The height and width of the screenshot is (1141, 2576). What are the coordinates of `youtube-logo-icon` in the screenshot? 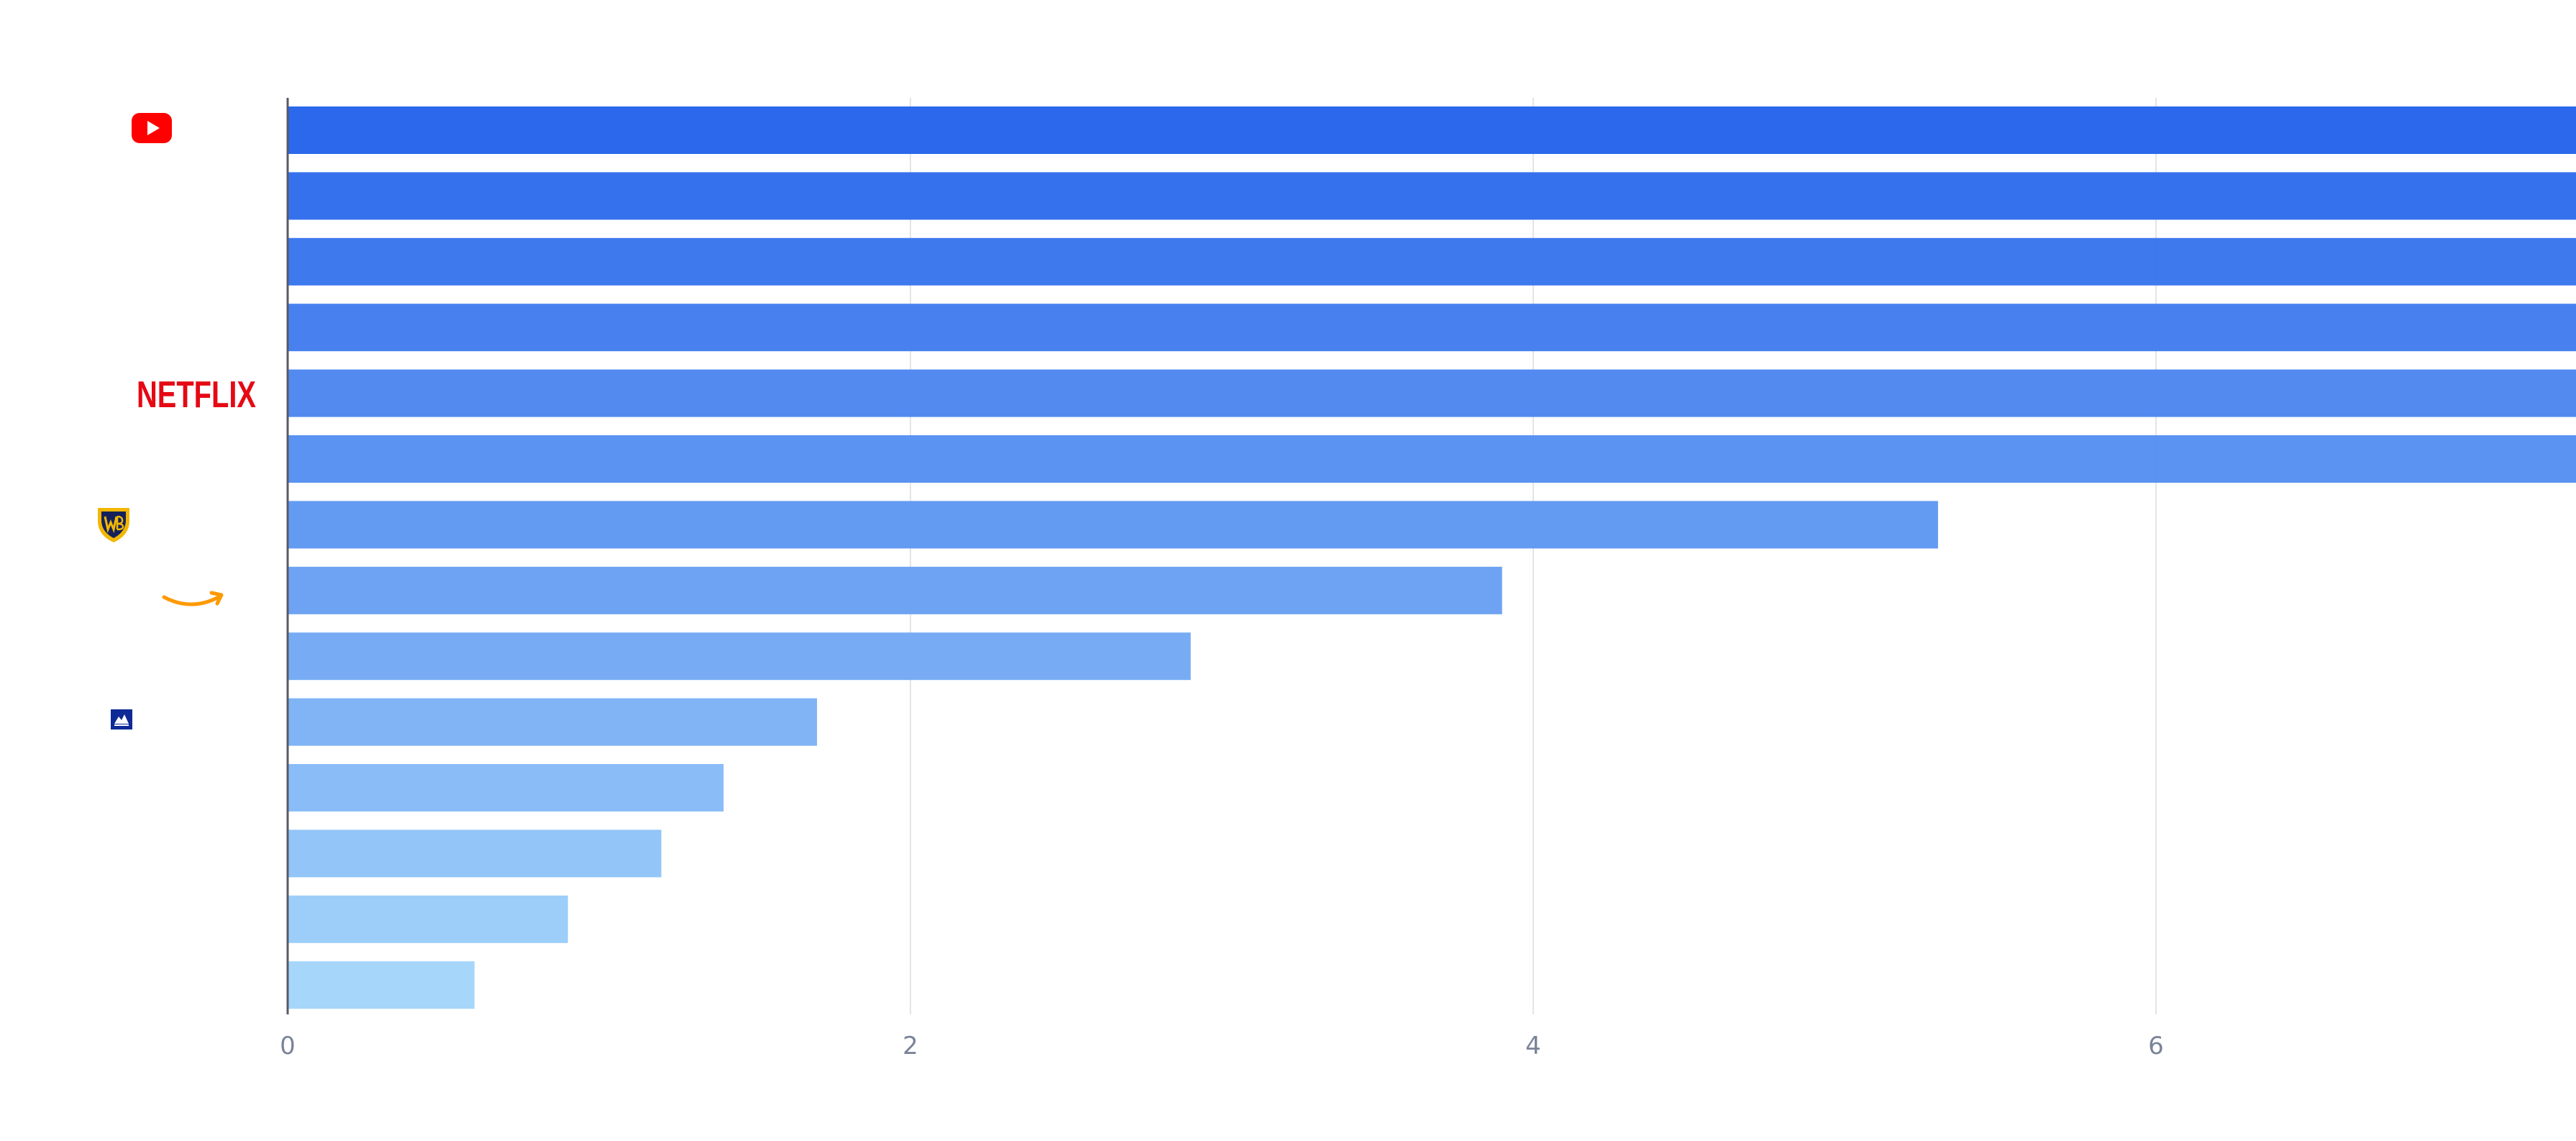 It's located at (152, 128).